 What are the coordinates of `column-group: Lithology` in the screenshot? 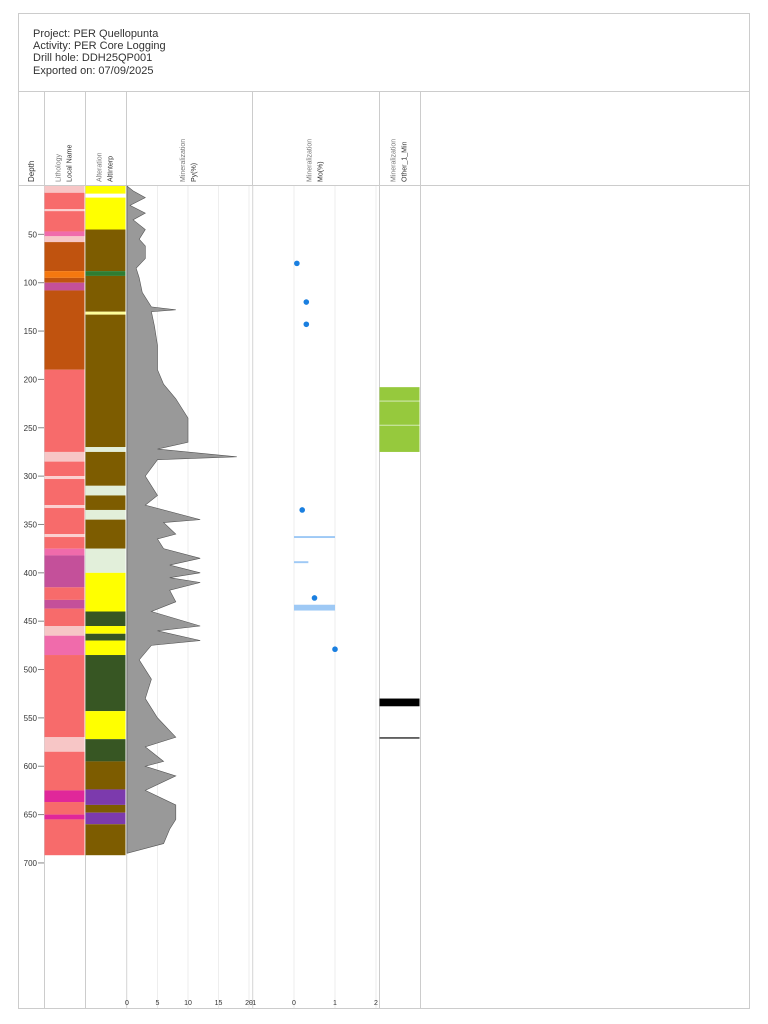 It's located at (59, 167).